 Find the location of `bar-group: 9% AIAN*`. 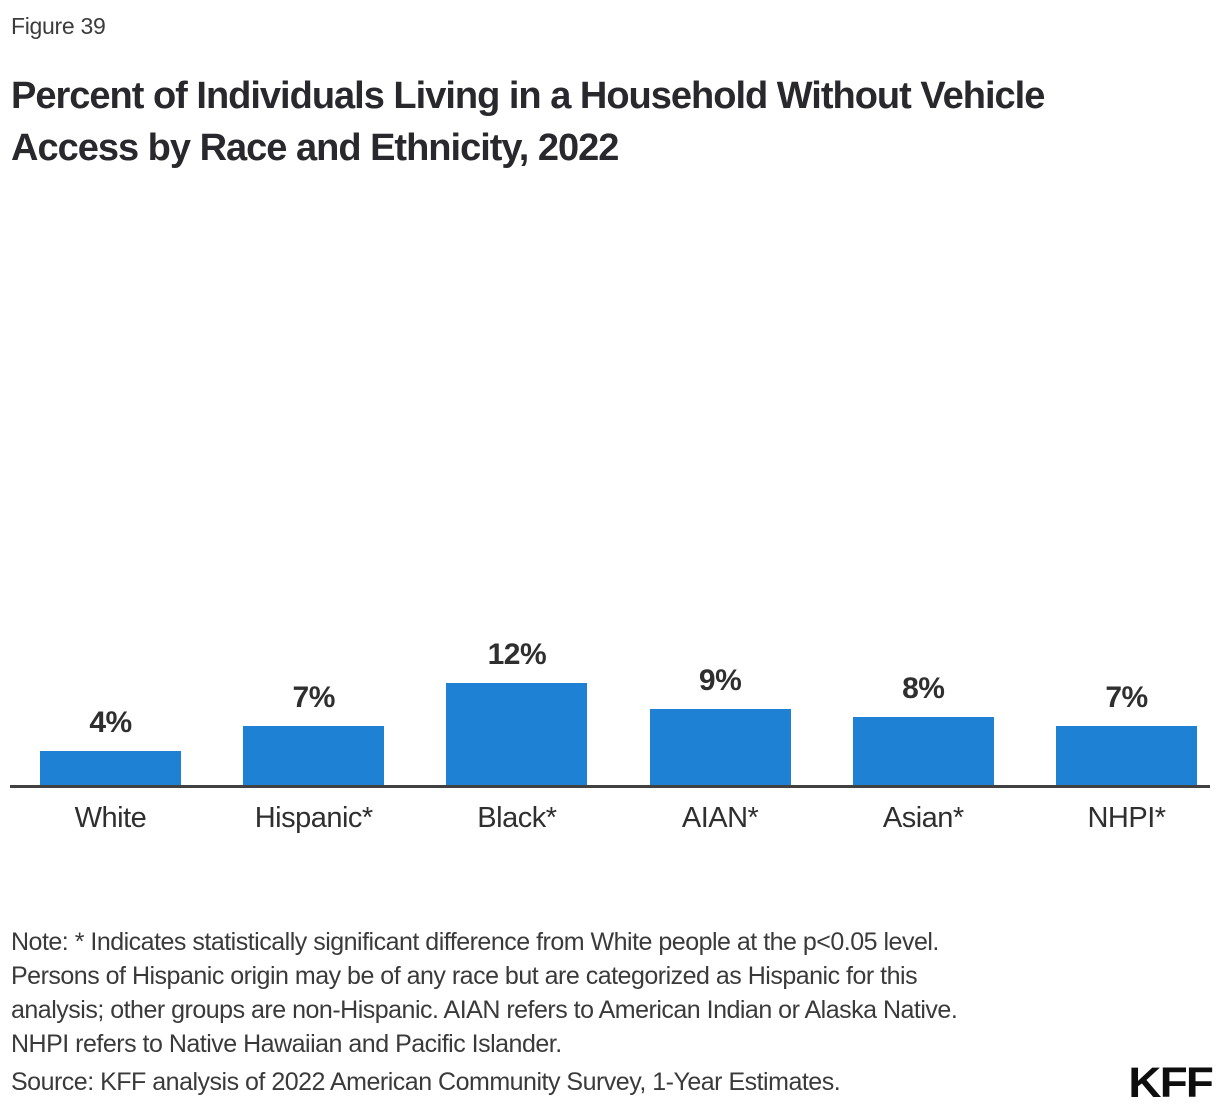

bar-group: 9% AIAN* is located at coordinates (720, 425).